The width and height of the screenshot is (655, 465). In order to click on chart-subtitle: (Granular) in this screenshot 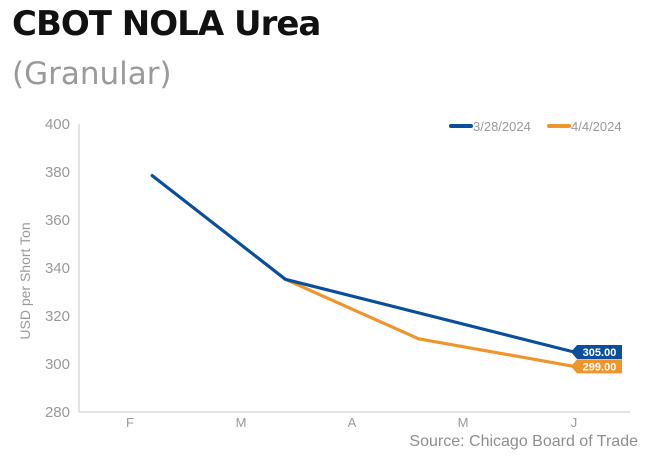, I will do `click(92, 74)`.